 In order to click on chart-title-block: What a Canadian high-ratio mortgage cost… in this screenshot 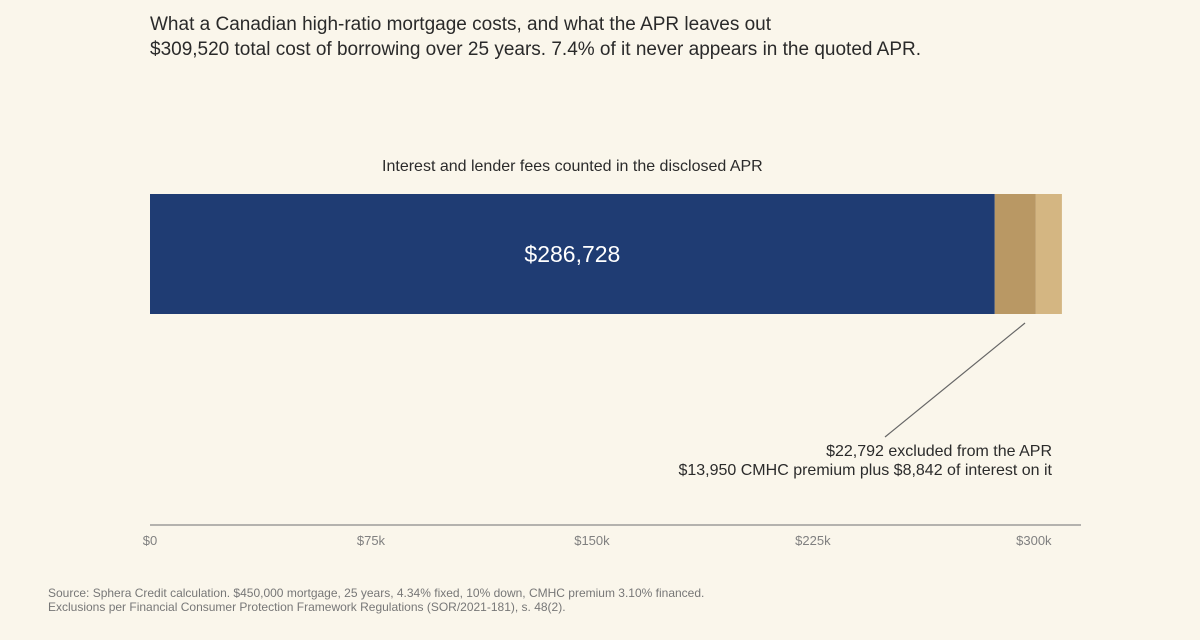, I will do `click(640, 37)`.